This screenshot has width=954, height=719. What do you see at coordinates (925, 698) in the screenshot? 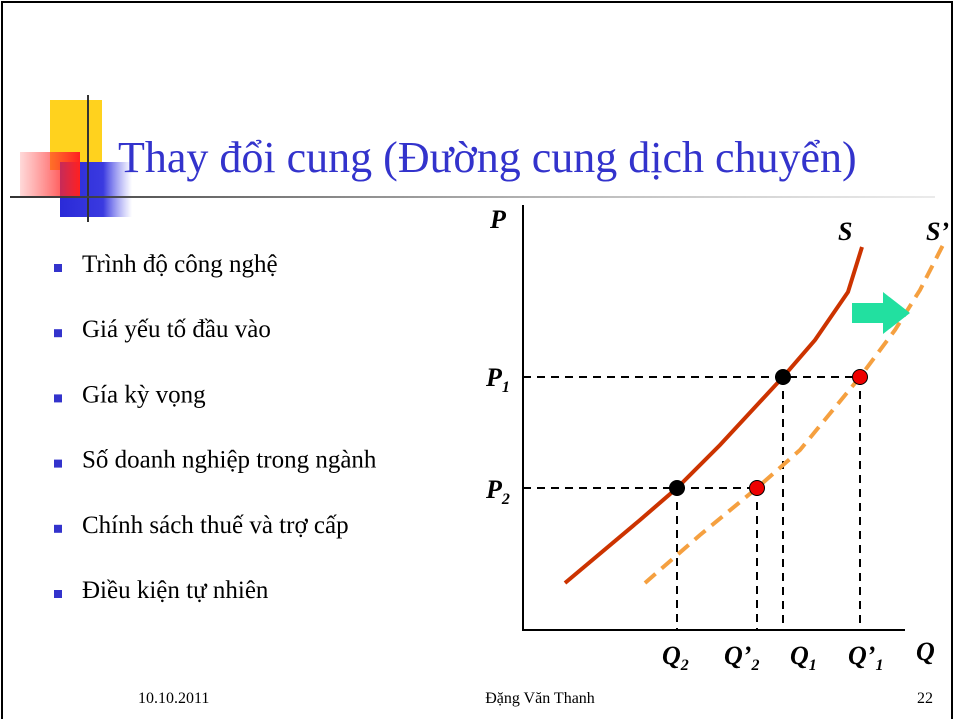
I see `footer-page: 22` at bounding box center [925, 698].